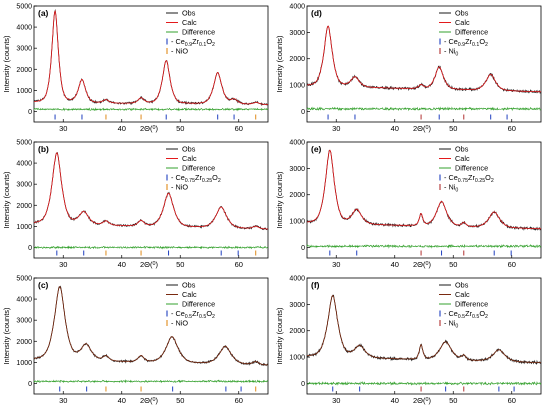 This screenshot has width=550, height=407. What do you see at coordinates (315, 285) in the screenshot?
I see `panel-label: (f)` at bounding box center [315, 285].